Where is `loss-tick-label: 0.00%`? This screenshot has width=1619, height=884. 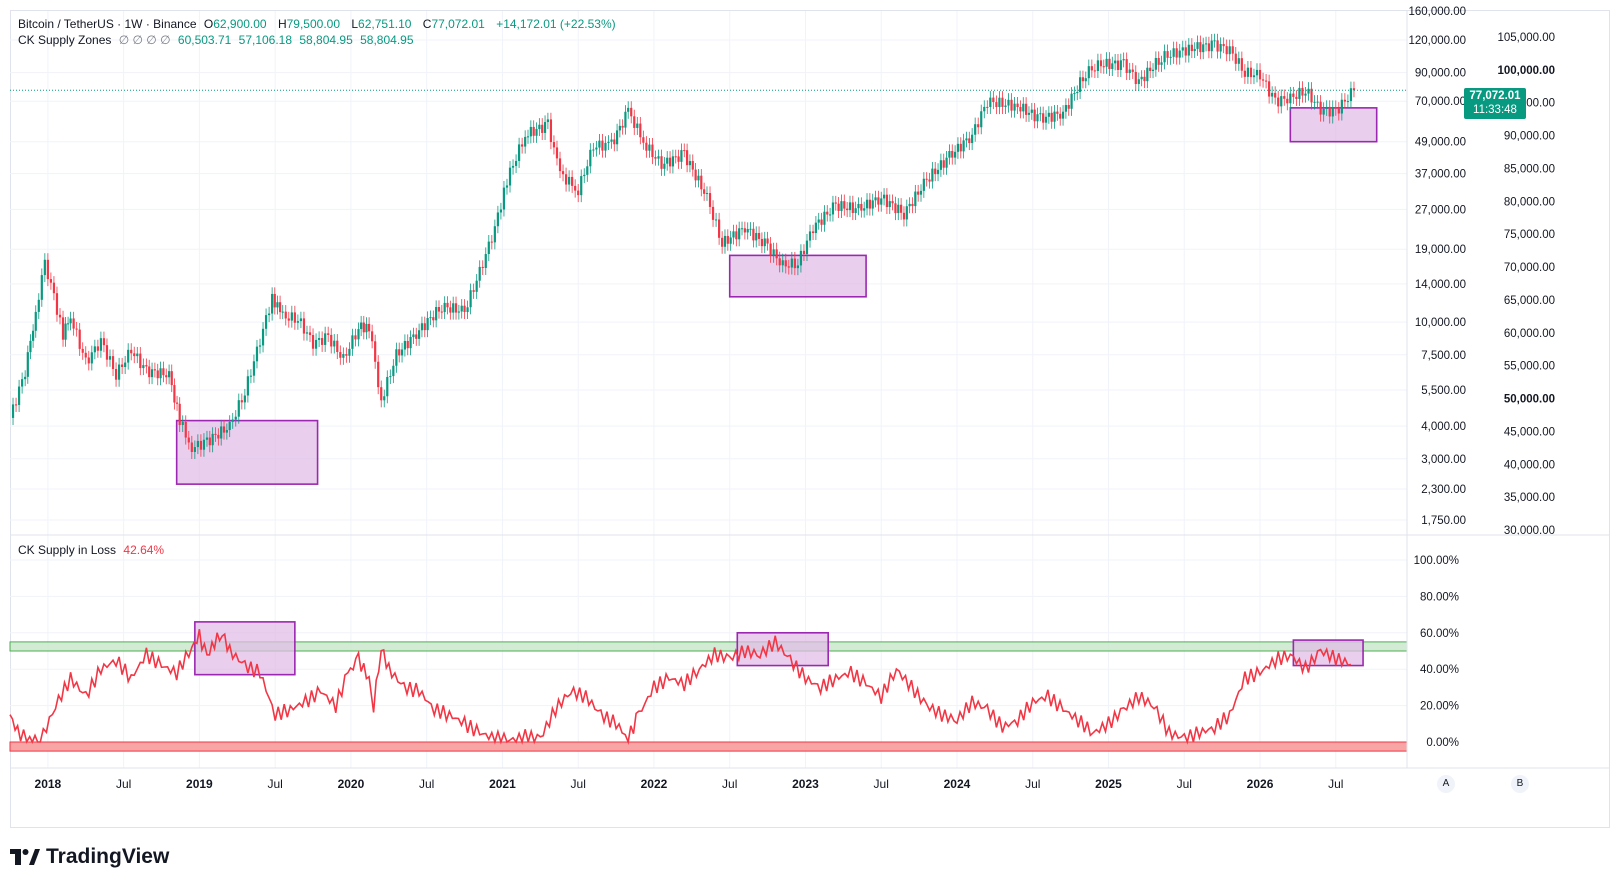
loss-tick-label: 0.00% is located at coordinates (1442, 743).